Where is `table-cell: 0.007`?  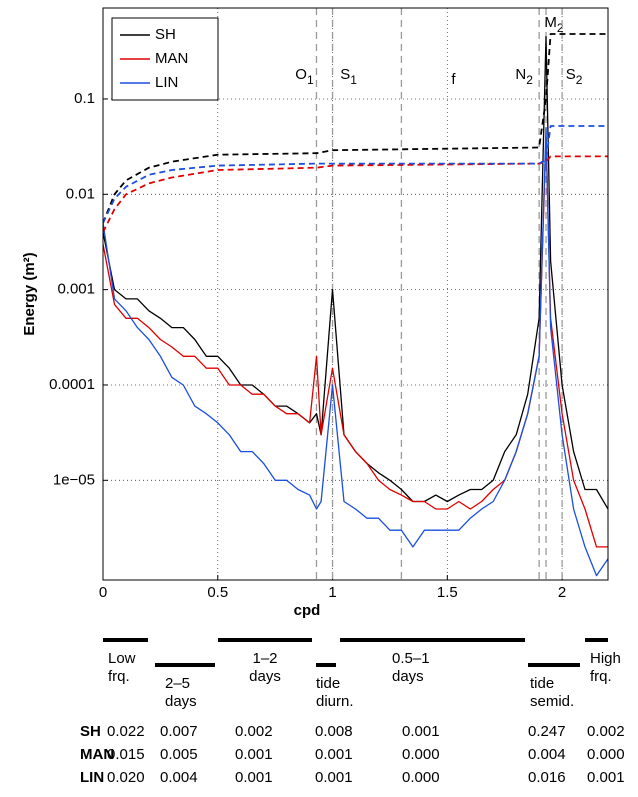 table-cell: 0.007 is located at coordinates (179, 731).